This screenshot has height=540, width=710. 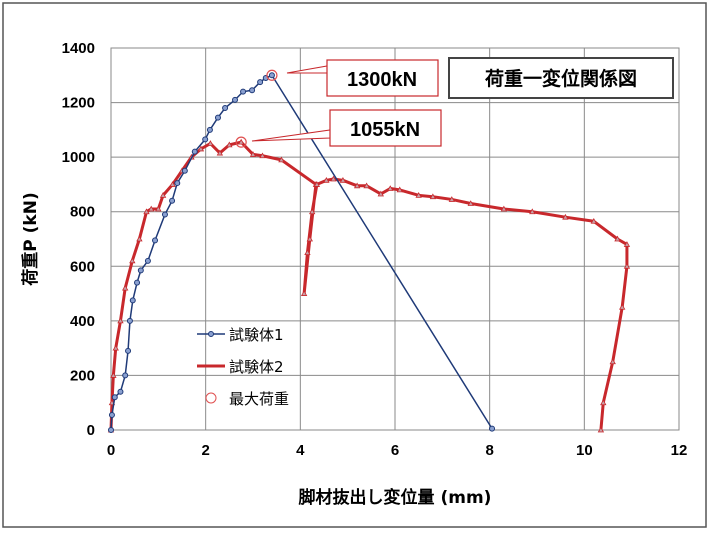 What do you see at coordinates (205, 450) in the screenshot?
I see `x-tick-label: 2` at bounding box center [205, 450].